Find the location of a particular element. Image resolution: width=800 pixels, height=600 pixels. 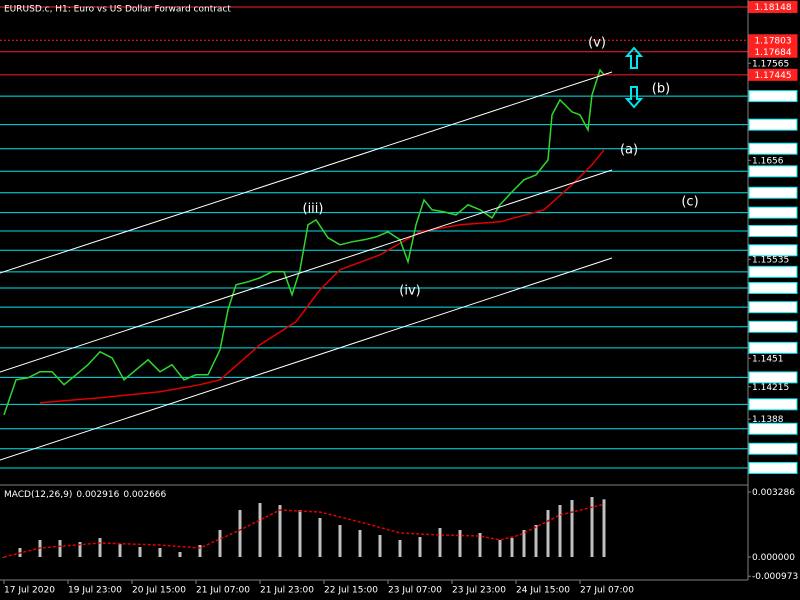

series-line is located at coordinates (304, 530).